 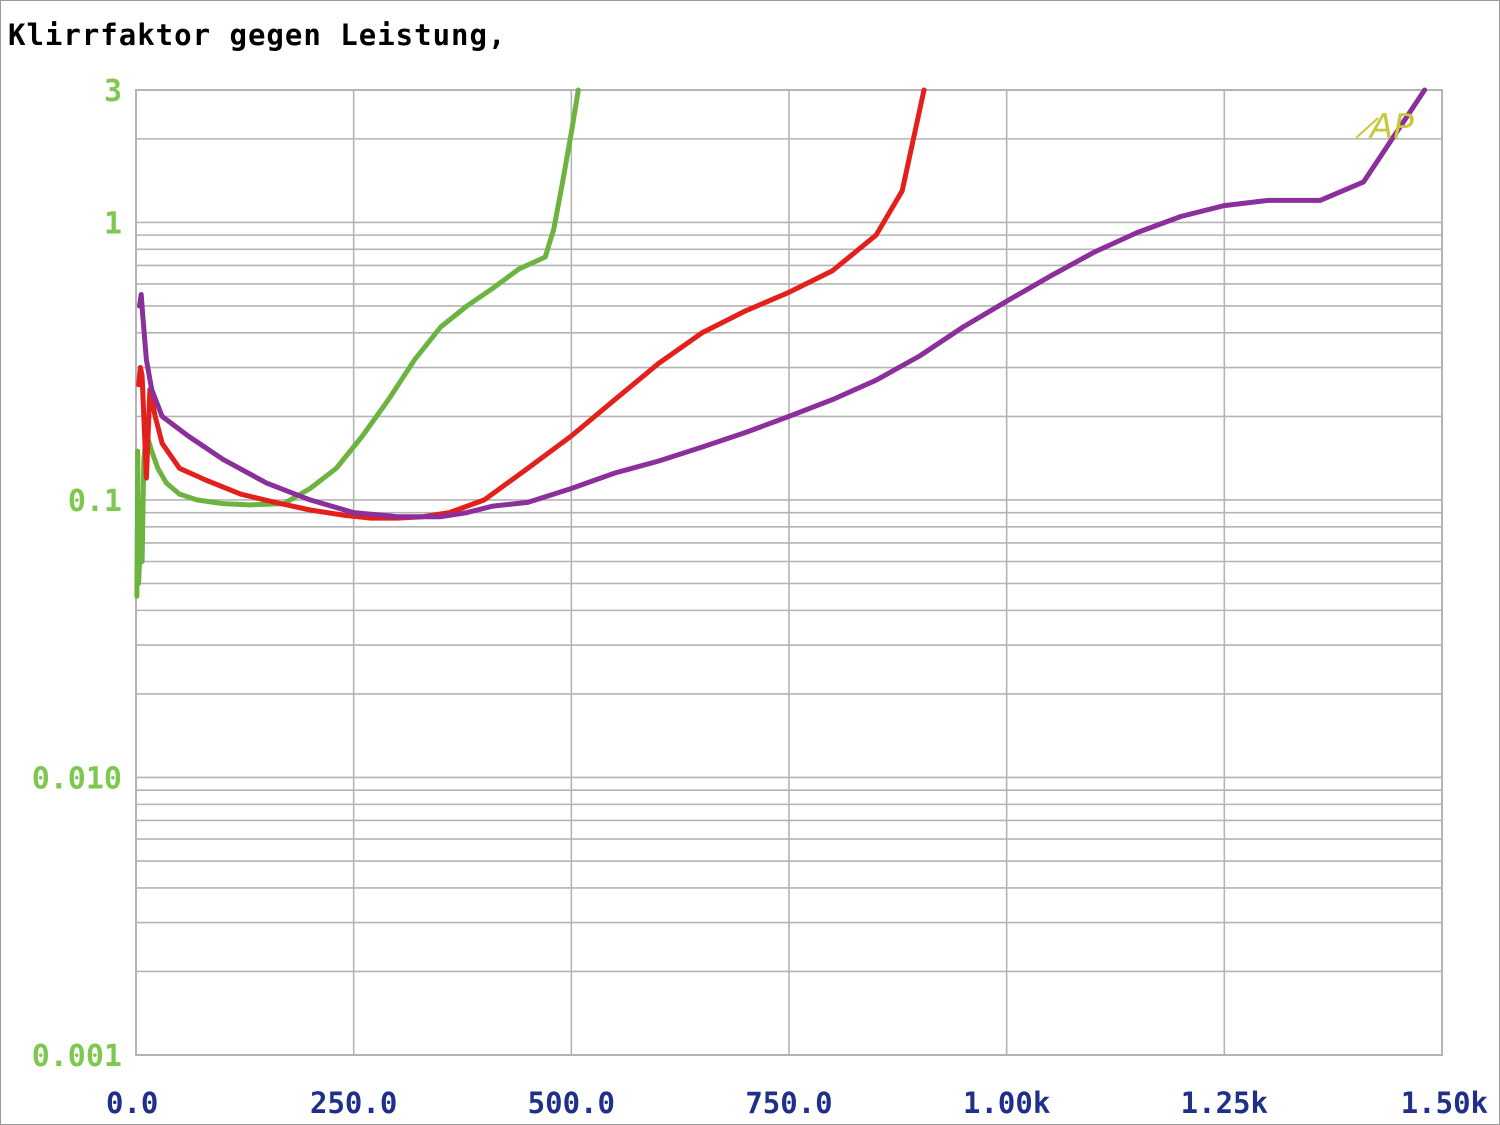 What do you see at coordinates (571, 1103) in the screenshot?
I see `x-tick-label: 500.0` at bounding box center [571, 1103].